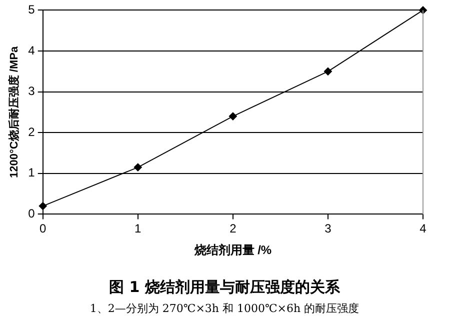 This screenshot has width=449, height=333. What do you see at coordinates (328, 229) in the screenshot?
I see `x-tick-label: 3` at bounding box center [328, 229].